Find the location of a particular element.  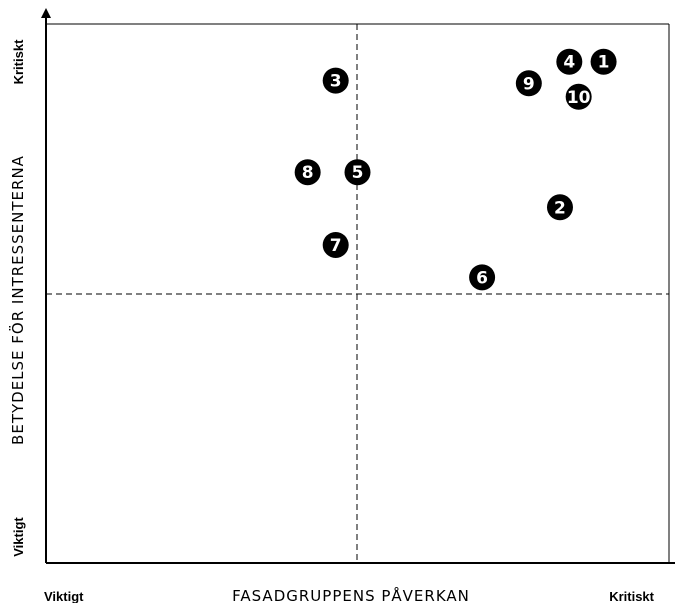

y-axis-high-label: Kritiskt is located at coordinates (18, 61).